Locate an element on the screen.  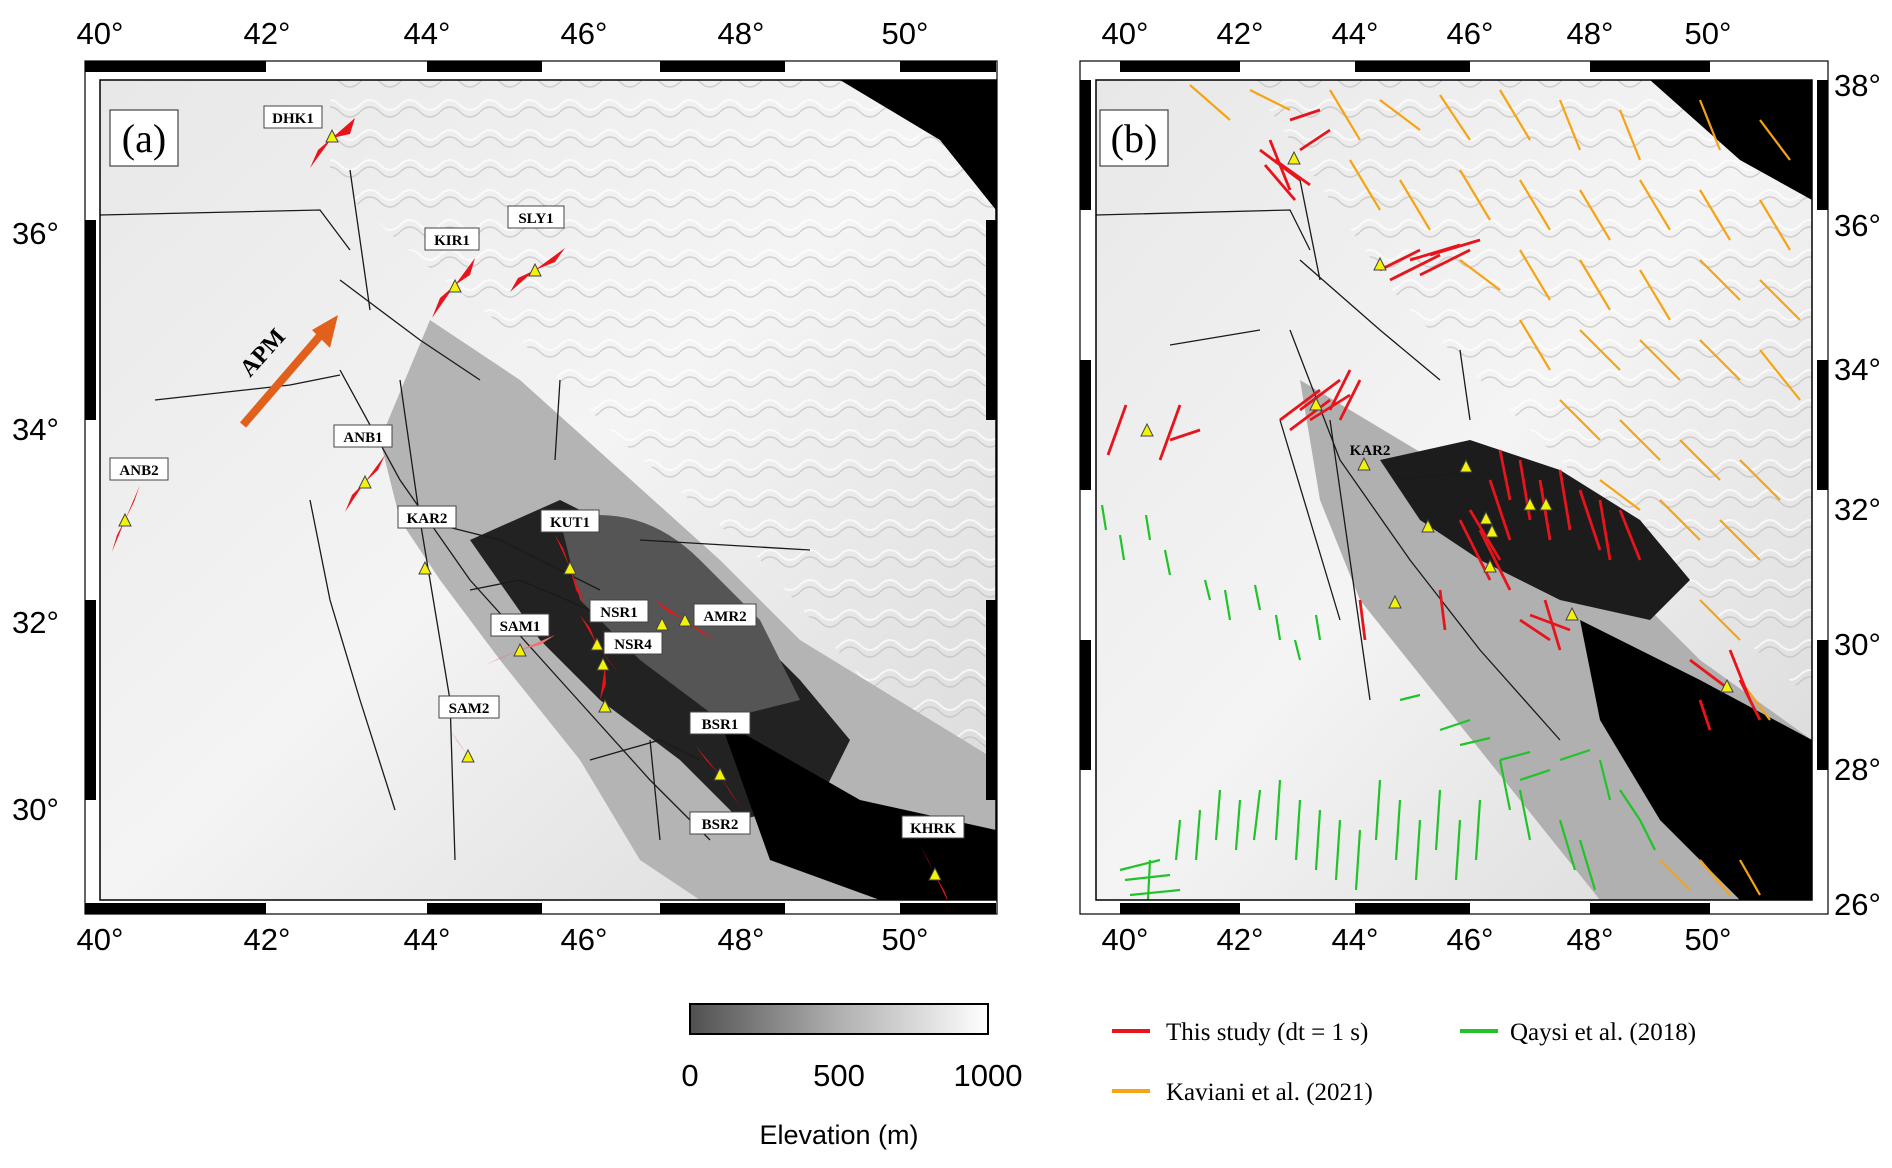
station-dhk1: DHK1 is located at coordinates (301, 124).